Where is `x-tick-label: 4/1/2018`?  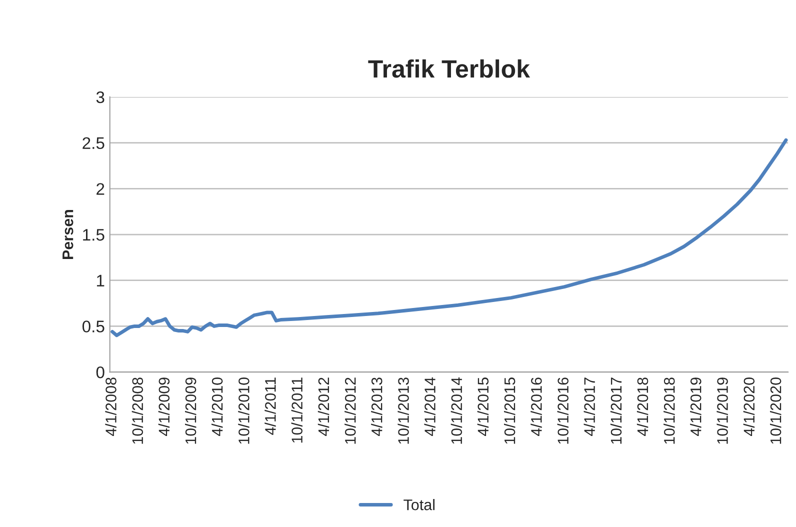 x-tick-label: 4/1/2018 is located at coordinates (642, 407).